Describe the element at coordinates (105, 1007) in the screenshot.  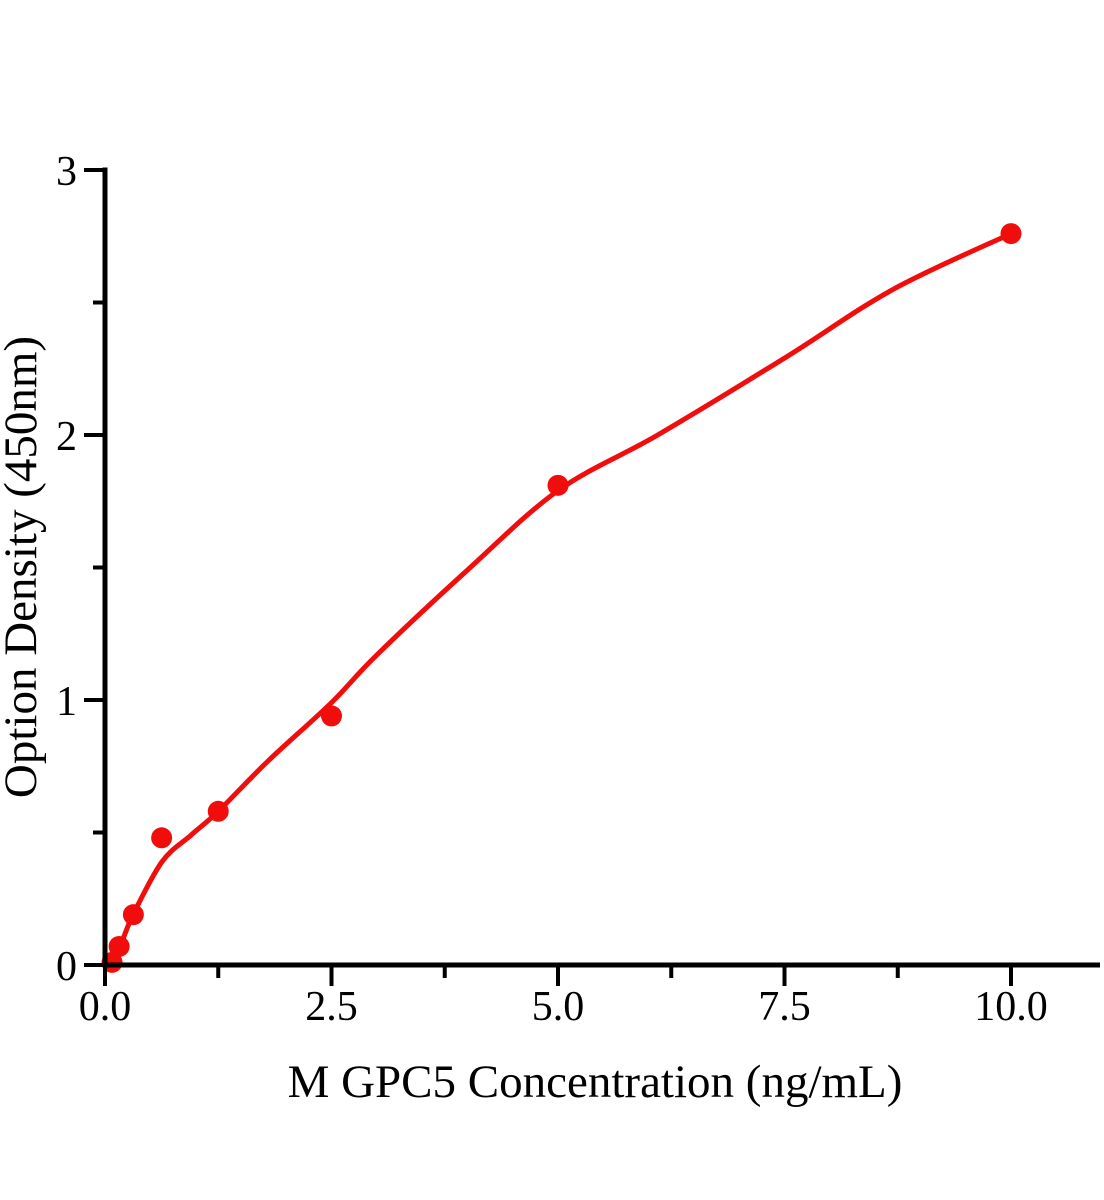
I see `x-tick-label: 0.0` at that location.